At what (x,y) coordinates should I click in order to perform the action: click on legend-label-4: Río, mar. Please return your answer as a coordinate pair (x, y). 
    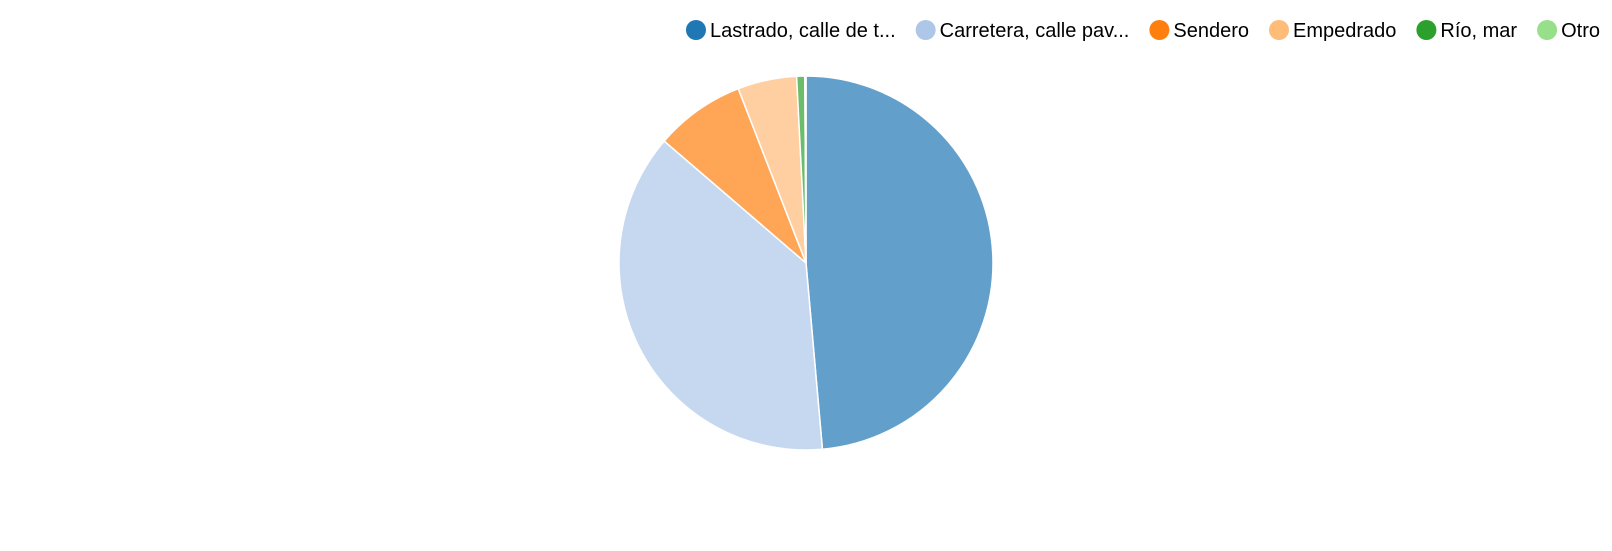
    Looking at the image, I should click on (1478, 31).